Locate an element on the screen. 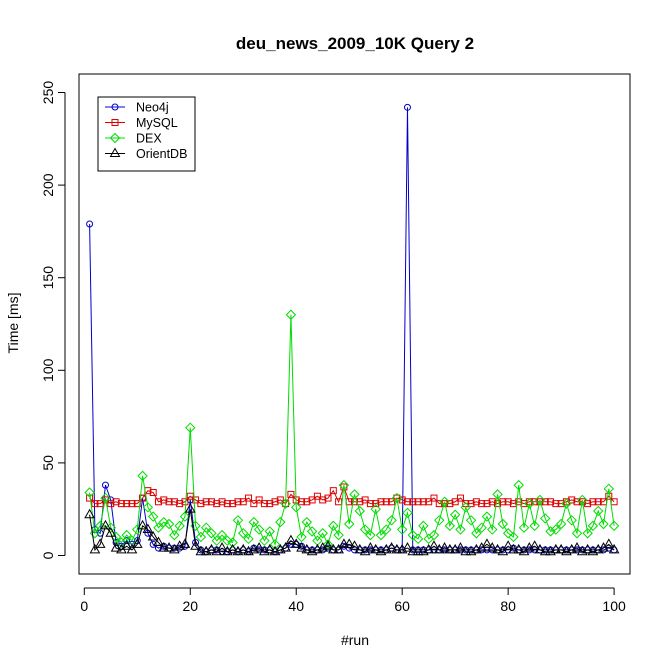 This screenshot has width=672, height=671. series-mysql is located at coordinates (352, 495).